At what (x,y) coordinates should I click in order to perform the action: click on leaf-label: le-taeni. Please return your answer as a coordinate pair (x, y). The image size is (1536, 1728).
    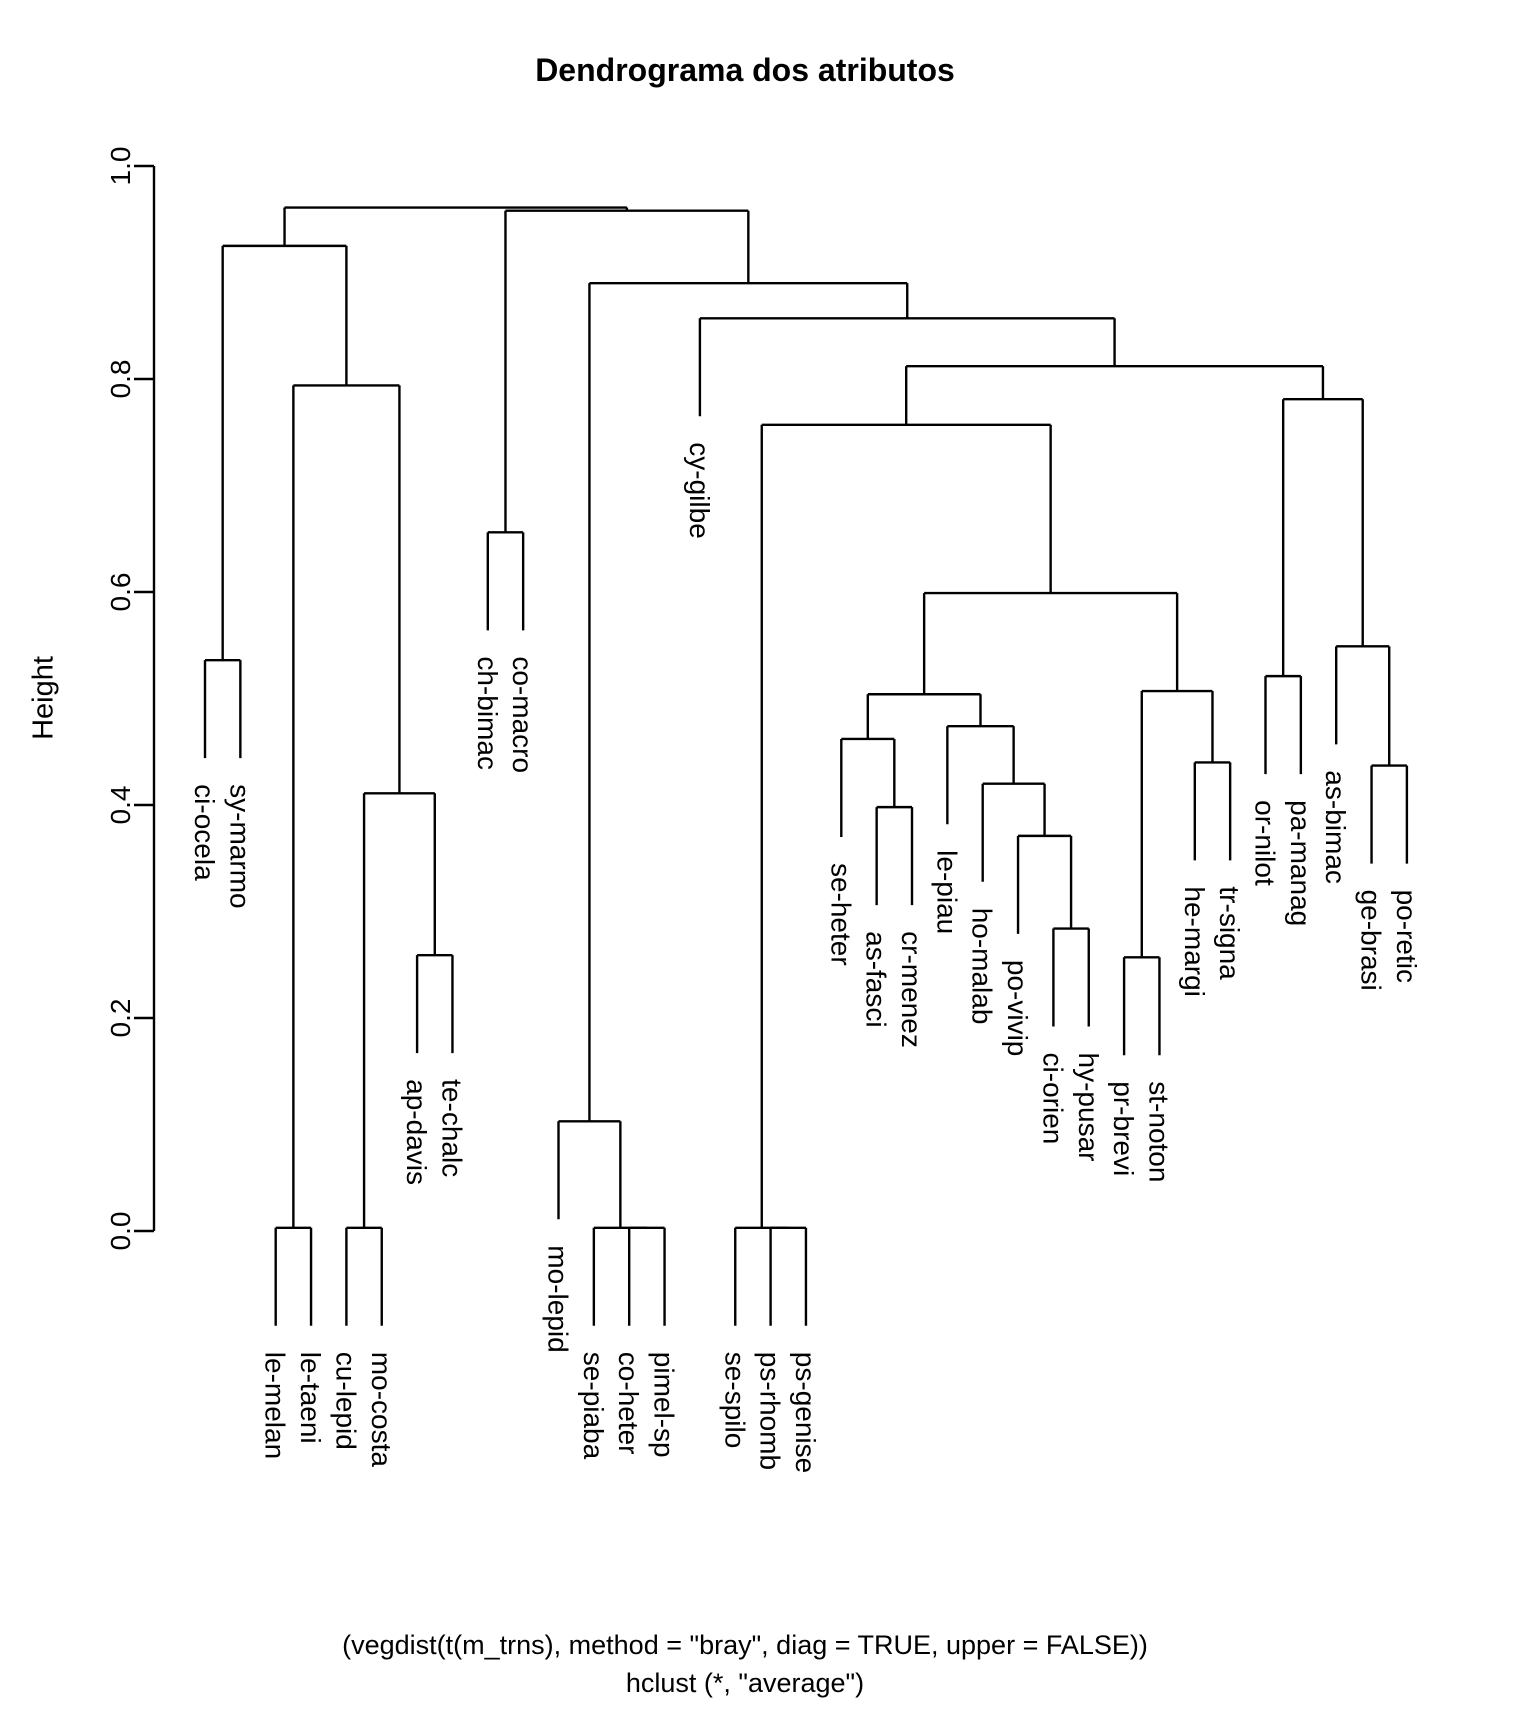
    Looking at the image, I should click on (310, 1398).